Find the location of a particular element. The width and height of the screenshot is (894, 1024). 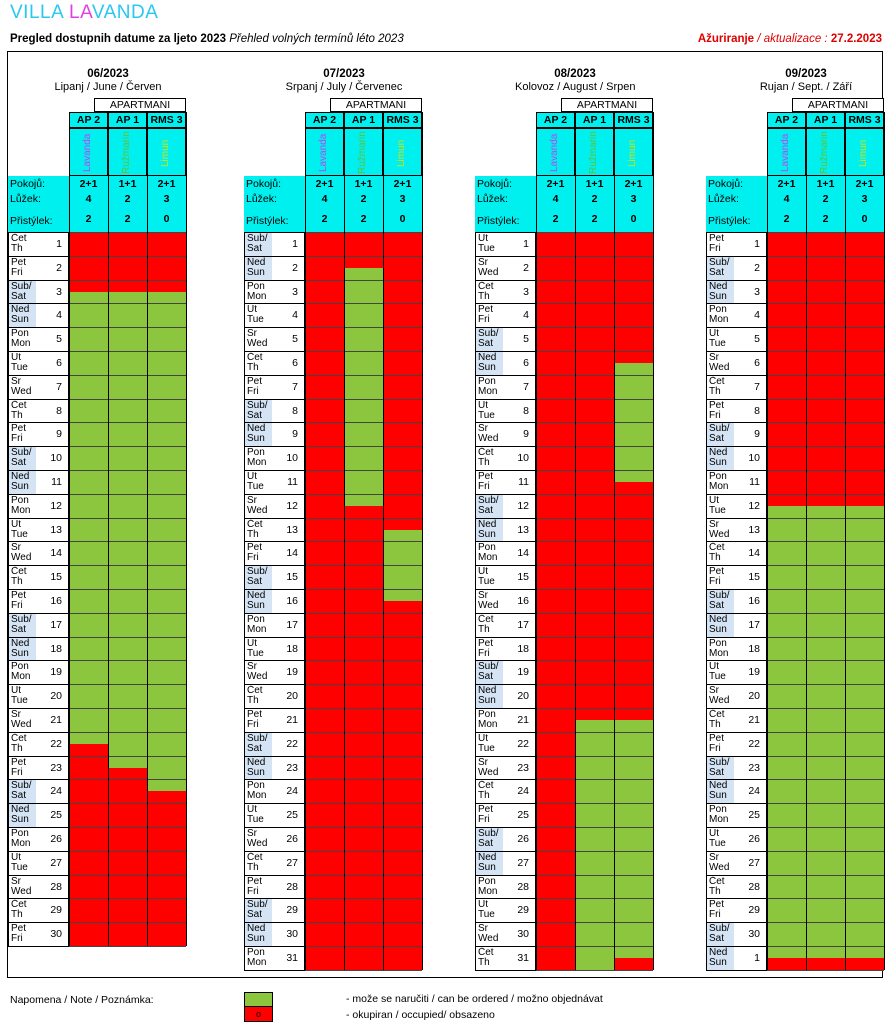

month-header: 09/2023 Rujan / Sept. / Září is located at coordinates (806, 80).